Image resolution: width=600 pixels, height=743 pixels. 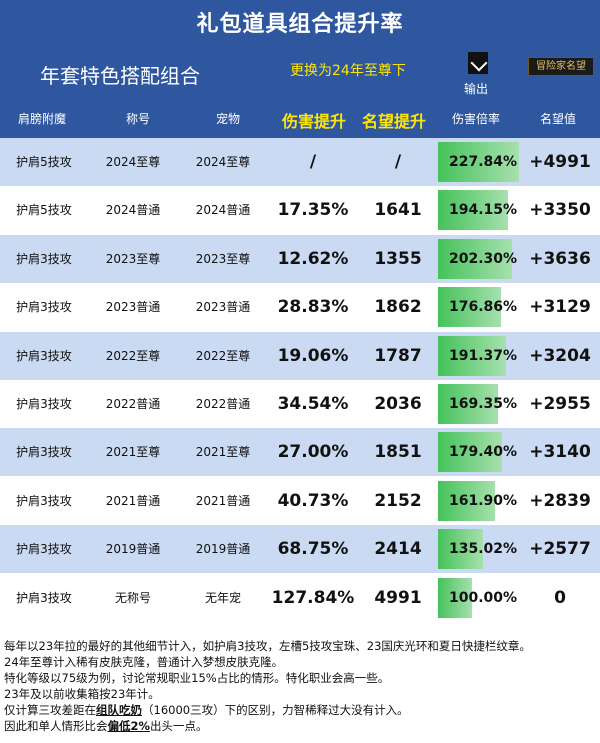 I want to click on cell-dmg-up: 19.06%, so click(x=313, y=355).